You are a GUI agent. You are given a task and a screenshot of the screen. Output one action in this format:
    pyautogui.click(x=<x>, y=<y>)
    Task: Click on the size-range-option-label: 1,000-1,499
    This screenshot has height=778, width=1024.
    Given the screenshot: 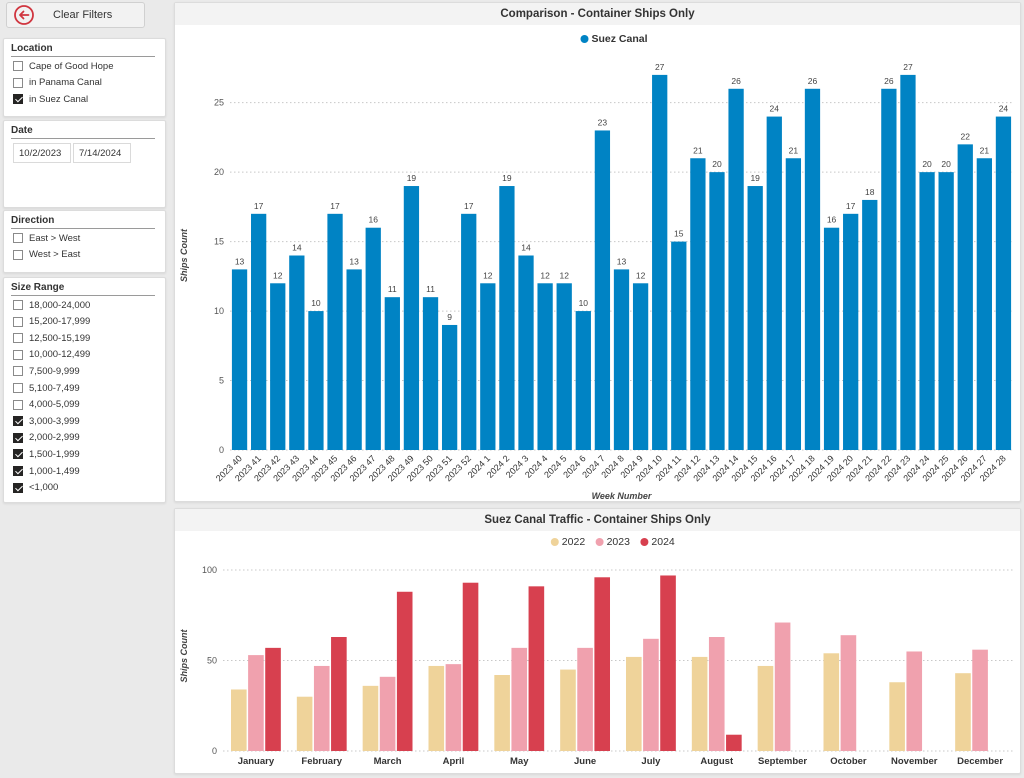 What is the action you would take?
    pyautogui.click(x=54, y=471)
    